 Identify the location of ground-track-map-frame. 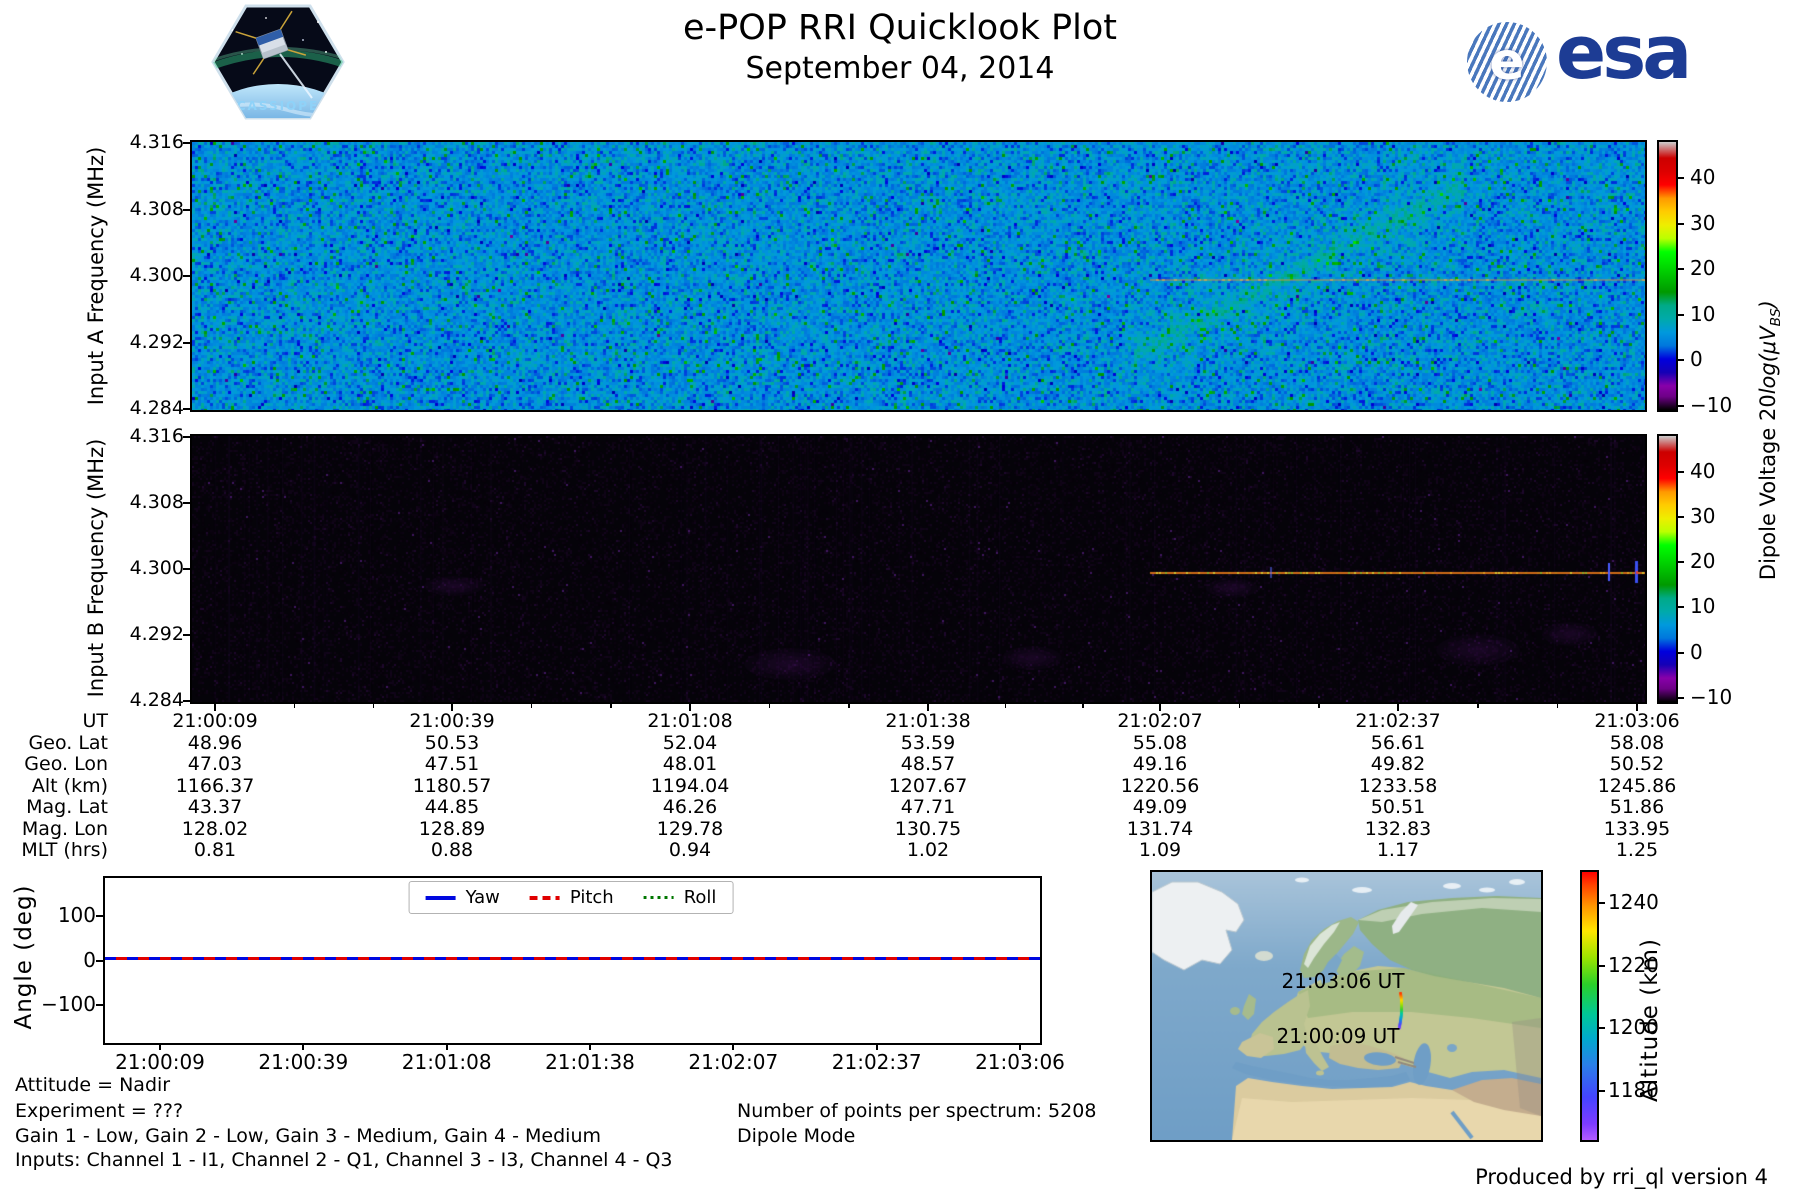
(1346, 1006).